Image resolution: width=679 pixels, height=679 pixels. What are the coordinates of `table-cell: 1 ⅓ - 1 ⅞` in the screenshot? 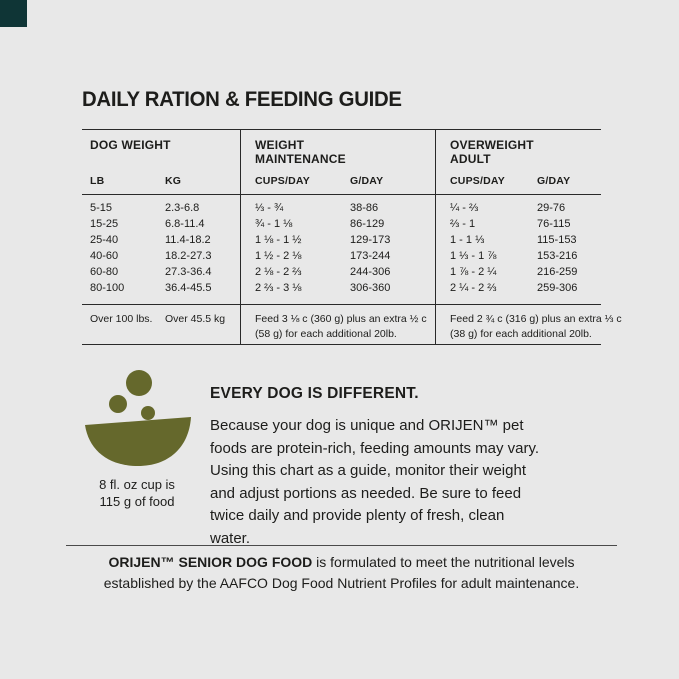 It's located at (473, 256).